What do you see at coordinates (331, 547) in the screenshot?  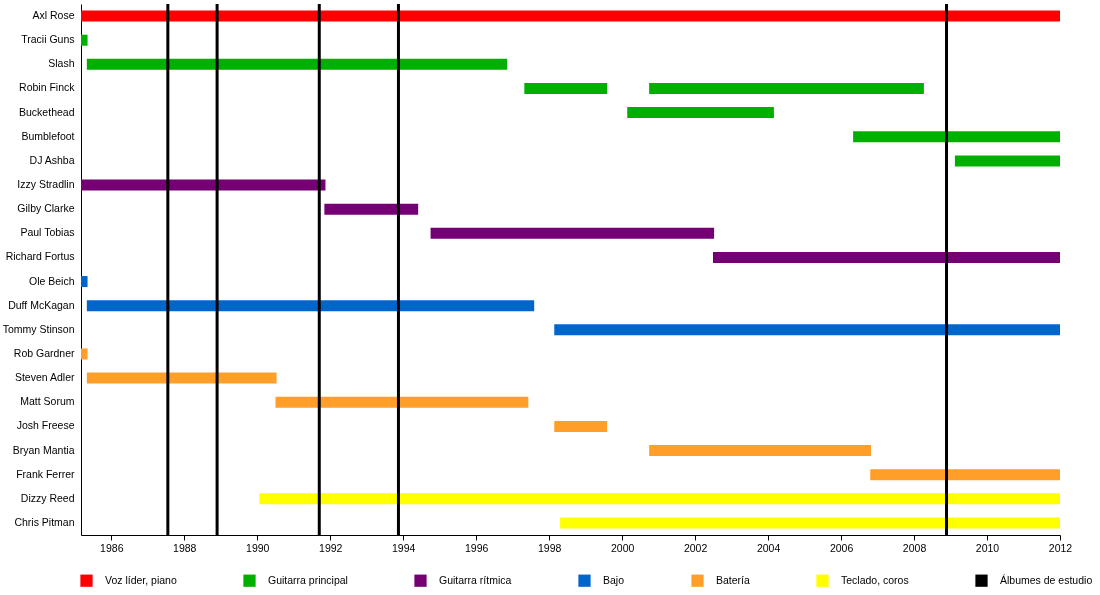 I see `x-tick-label: 1992` at bounding box center [331, 547].